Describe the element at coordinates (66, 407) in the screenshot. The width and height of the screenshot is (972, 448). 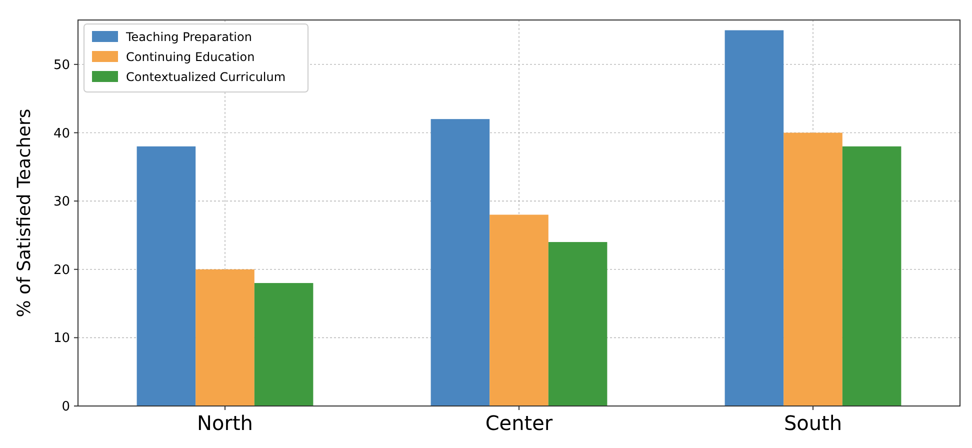
I see `y-tick-label: 0` at that location.